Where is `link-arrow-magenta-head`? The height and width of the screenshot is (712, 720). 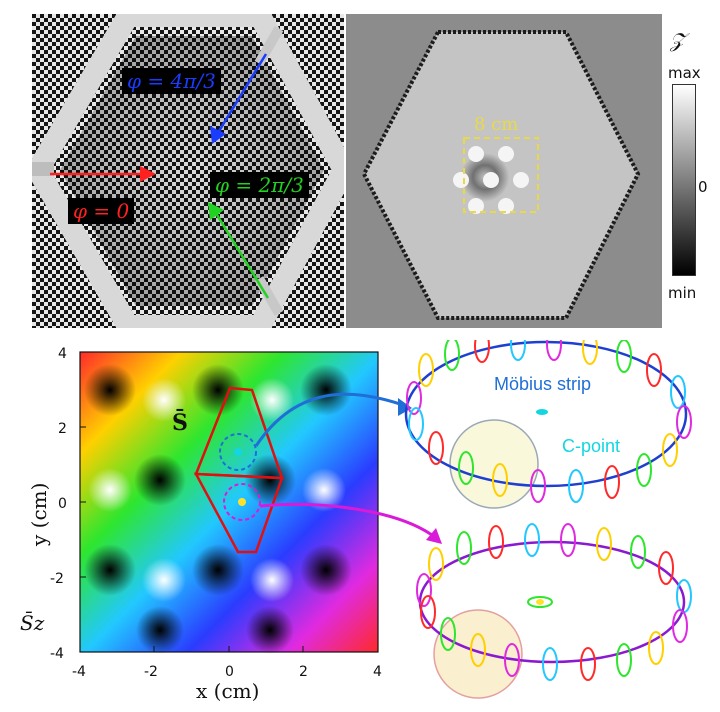 link-arrow-magenta-head is located at coordinates (434, 536).